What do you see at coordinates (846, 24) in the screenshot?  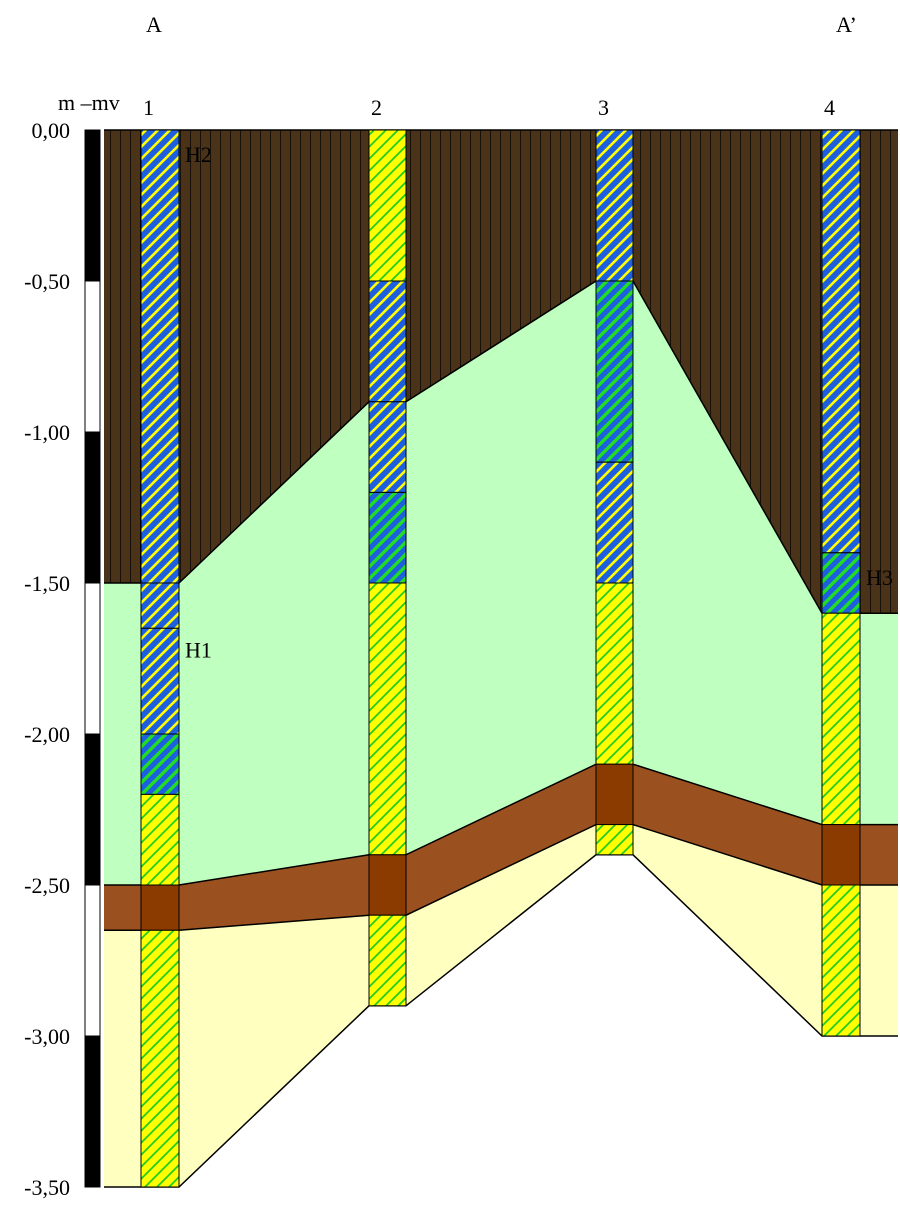 I see `section-end-label: A’` at bounding box center [846, 24].